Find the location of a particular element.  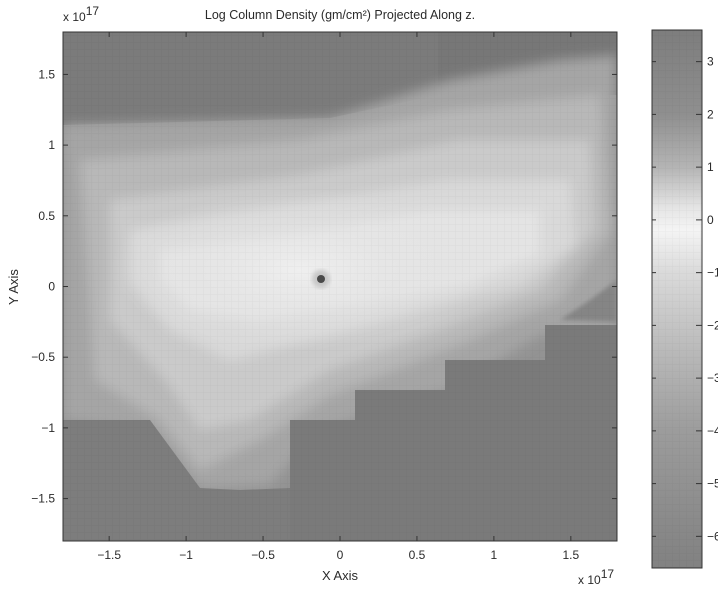

colorbar-tick-label: −1 is located at coordinates (712, 273).